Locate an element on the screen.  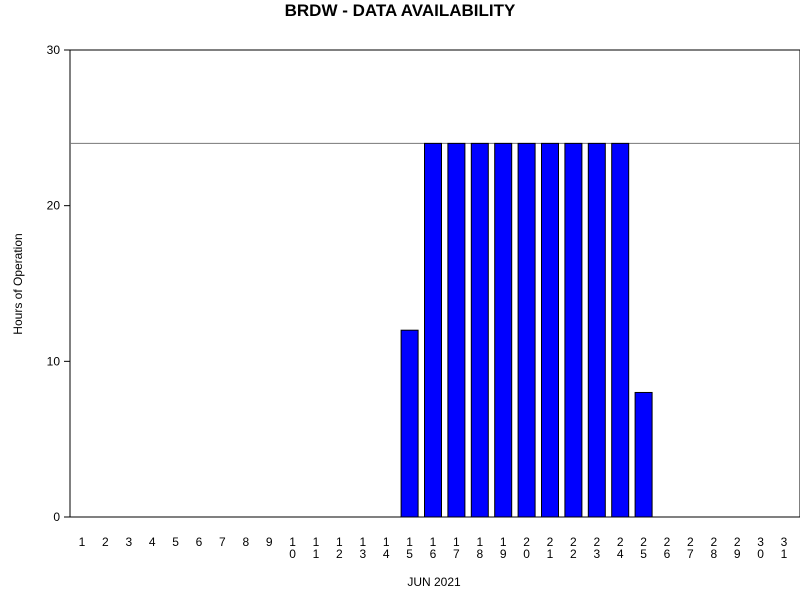
y-axis-label: Hours of Operation is located at coordinates (18, 283).